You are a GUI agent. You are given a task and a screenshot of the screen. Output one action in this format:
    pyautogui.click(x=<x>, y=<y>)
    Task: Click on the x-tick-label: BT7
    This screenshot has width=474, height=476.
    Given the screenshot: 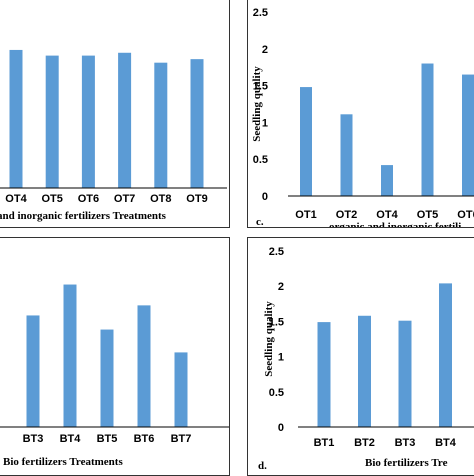 What is the action you would take?
    pyautogui.click(x=181, y=439)
    